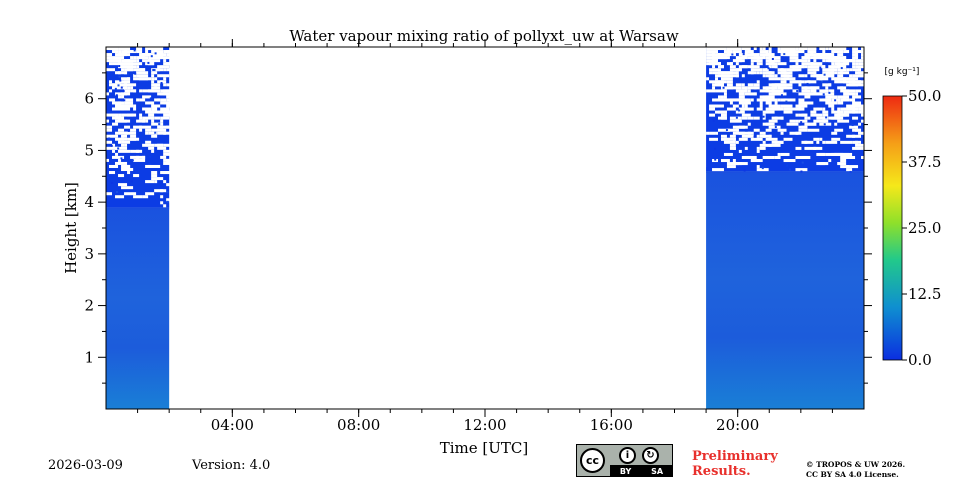 The image size is (960, 480). What do you see at coordinates (737, 425) in the screenshot?
I see `x-tick-label: 20:00` at bounding box center [737, 425].